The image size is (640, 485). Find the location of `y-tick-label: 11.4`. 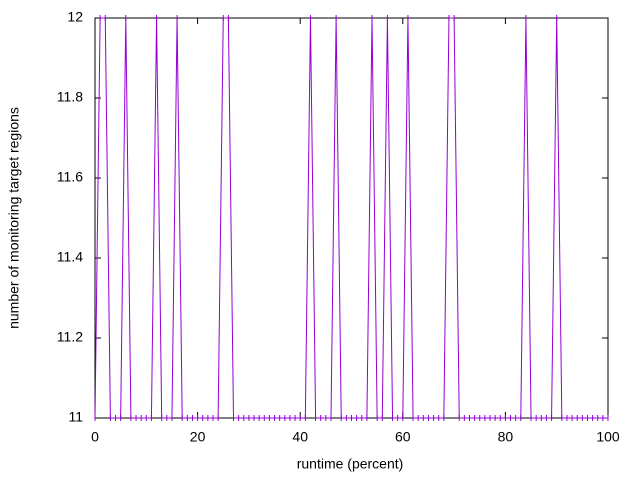

y-tick-label: 11.4 is located at coordinates (70, 257).